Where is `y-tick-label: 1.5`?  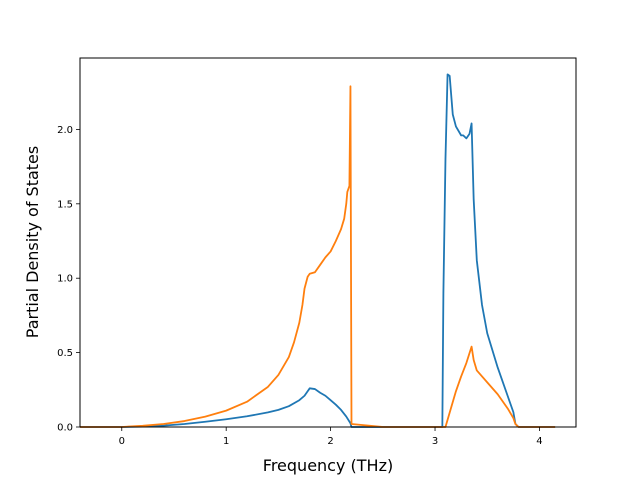 y-tick-label: 1.5 is located at coordinates (65, 204).